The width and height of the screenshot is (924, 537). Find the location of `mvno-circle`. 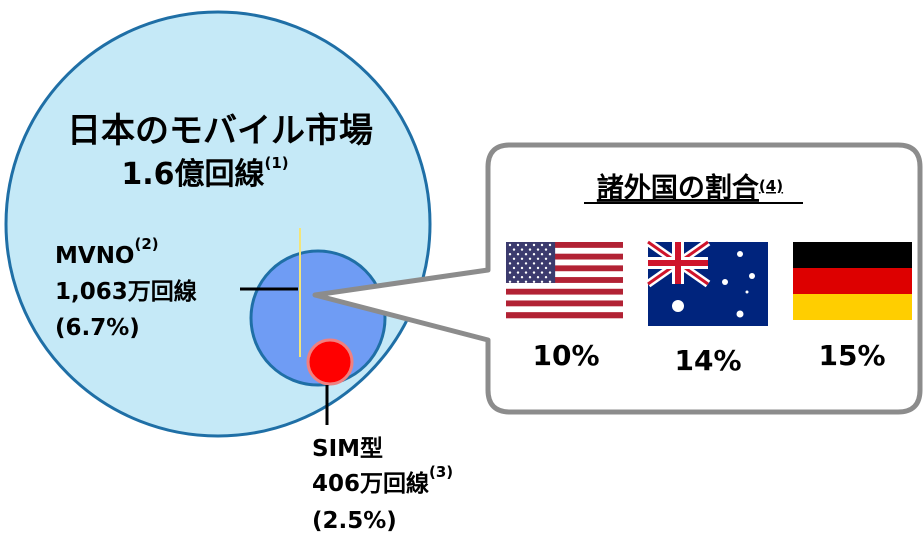

mvno-circle is located at coordinates (318, 318).